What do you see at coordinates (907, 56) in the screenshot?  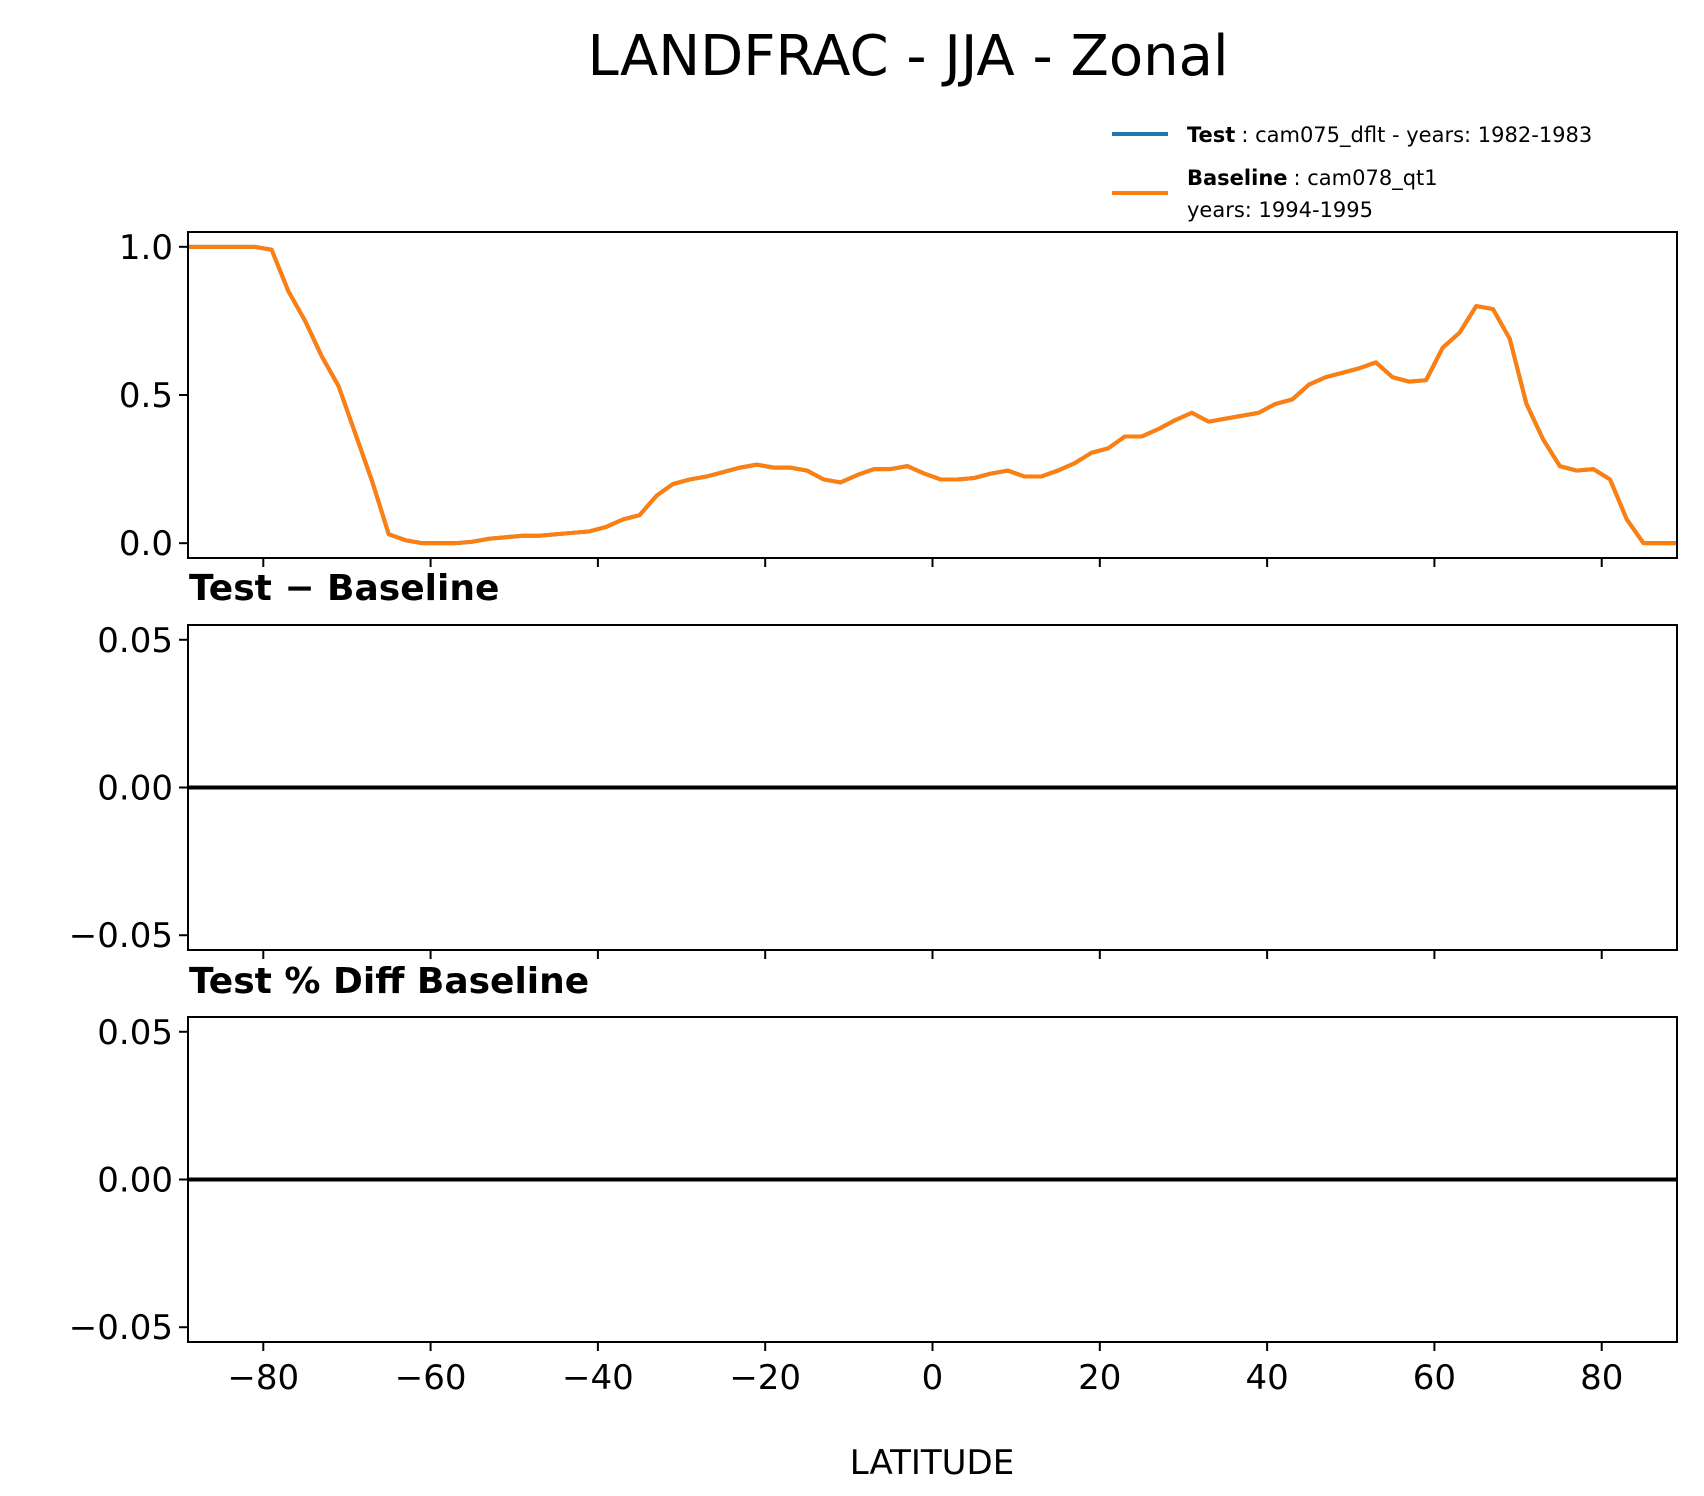 I see `chart-title: LANDFRAC - JJA - Zonal` at bounding box center [907, 56].